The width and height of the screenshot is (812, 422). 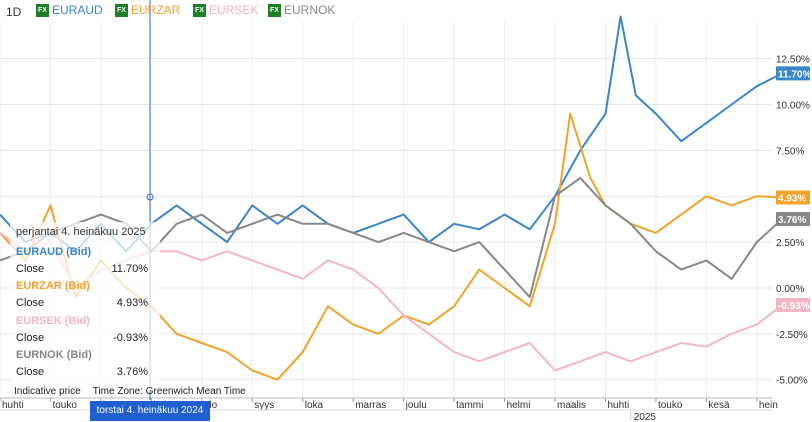 I want to click on tooltip-series-name: EURZAR (Bid), so click(x=53, y=286).